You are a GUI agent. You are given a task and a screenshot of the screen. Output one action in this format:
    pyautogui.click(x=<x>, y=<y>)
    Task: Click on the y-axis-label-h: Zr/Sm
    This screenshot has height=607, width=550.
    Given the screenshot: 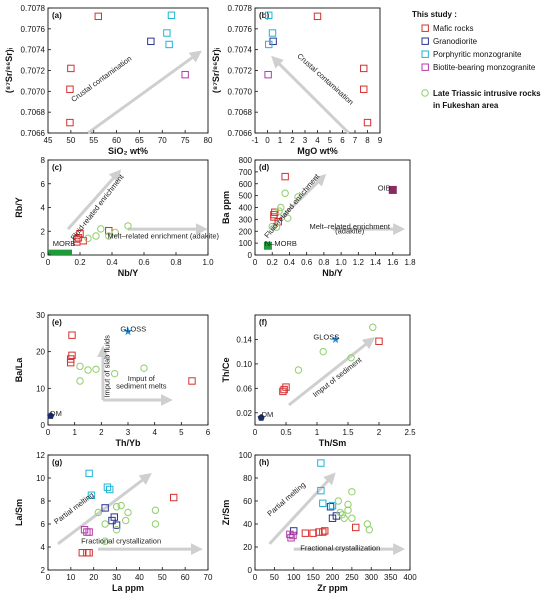 What is the action you would take?
    pyautogui.click(x=226, y=513)
    